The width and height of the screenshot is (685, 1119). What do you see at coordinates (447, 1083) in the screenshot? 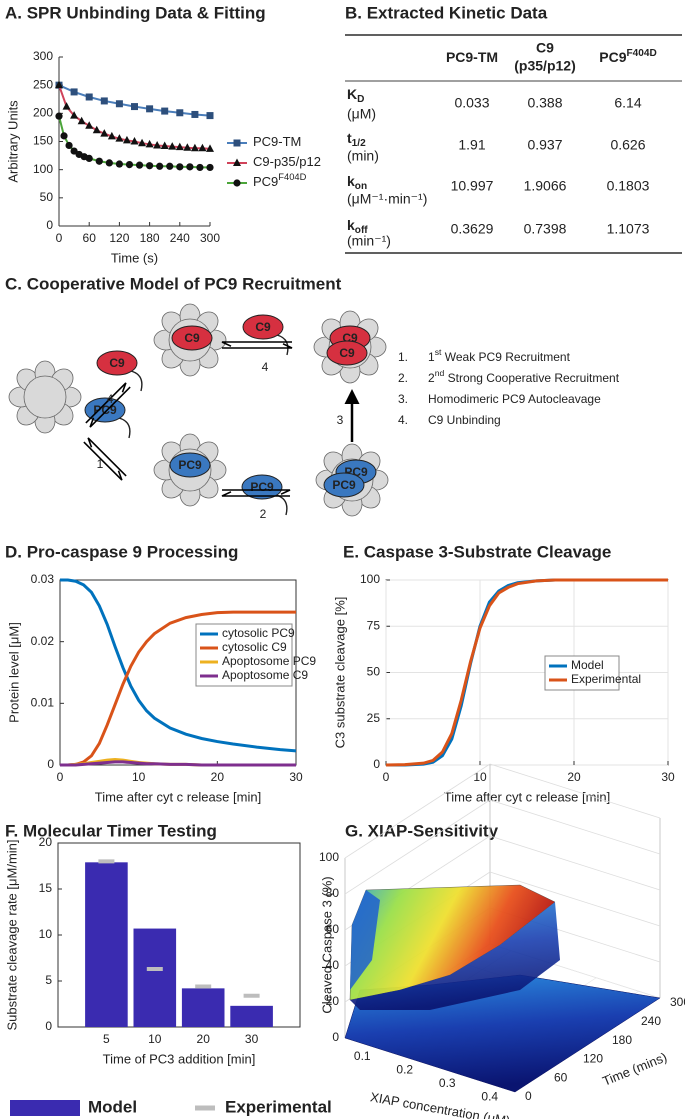
I see `x-tick-label: 0.3` at bounding box center [447, 1083].